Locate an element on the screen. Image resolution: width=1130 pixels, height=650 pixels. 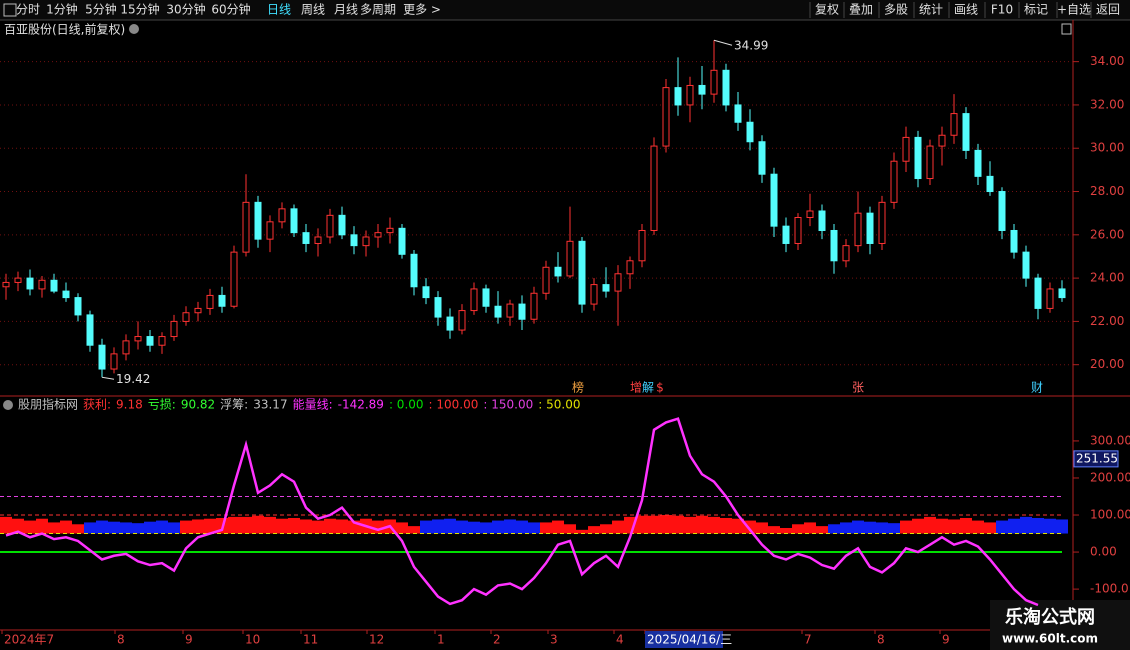
event-marker: 榜 is located at coordinates (578, 387).